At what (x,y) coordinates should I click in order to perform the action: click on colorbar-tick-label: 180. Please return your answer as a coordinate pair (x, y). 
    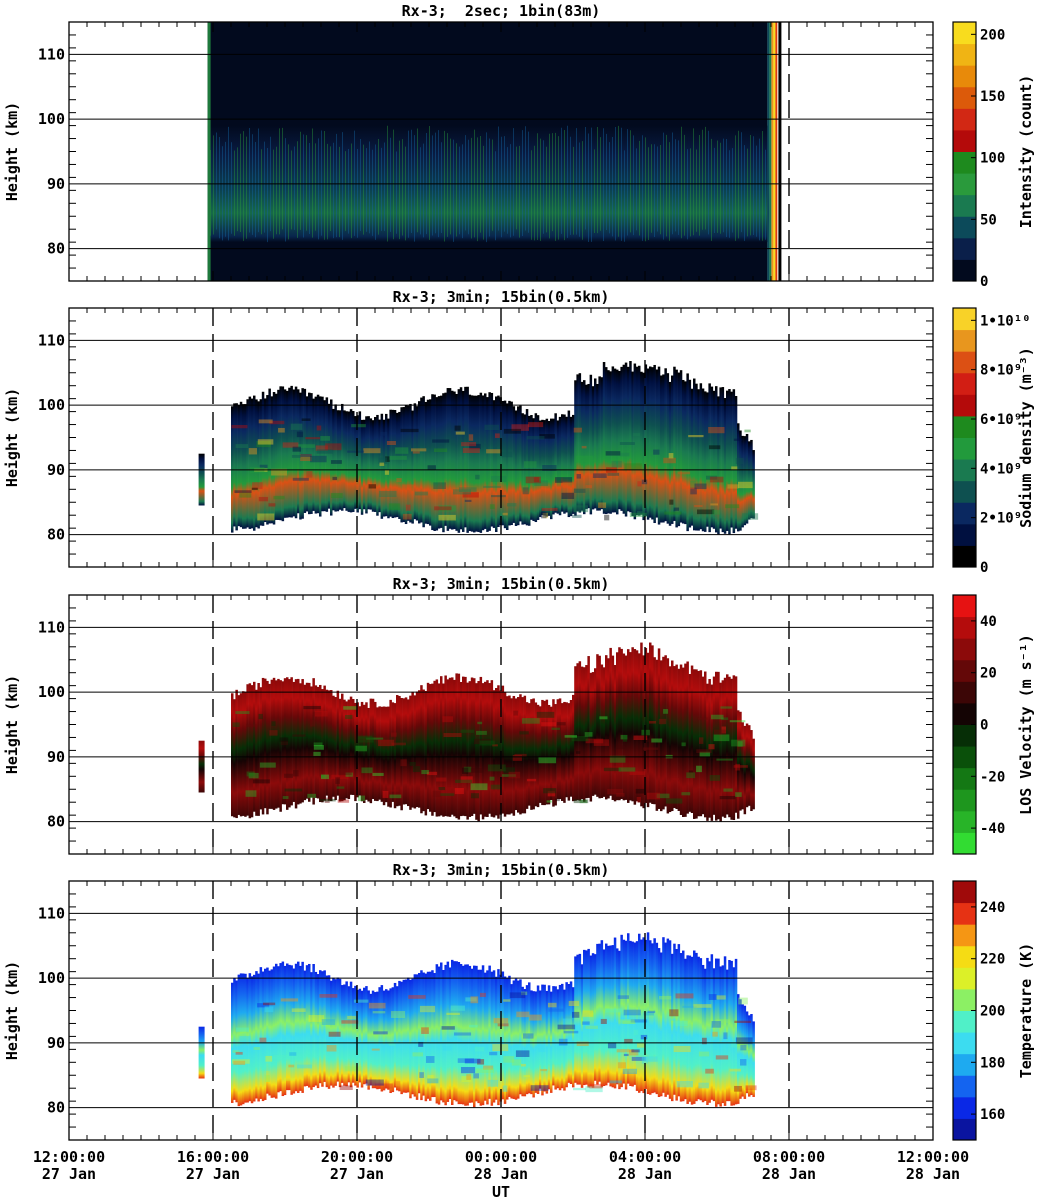
    Looking at the image, I should click on (992, 1063).